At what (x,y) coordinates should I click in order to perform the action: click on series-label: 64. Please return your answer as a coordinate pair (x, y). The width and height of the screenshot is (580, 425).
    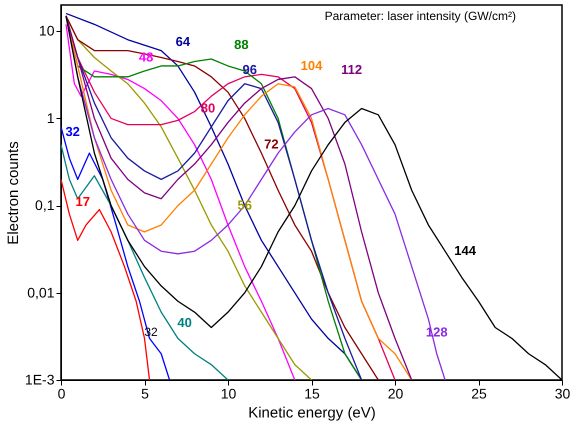
    Looking at the image, I should click on (183, 42).